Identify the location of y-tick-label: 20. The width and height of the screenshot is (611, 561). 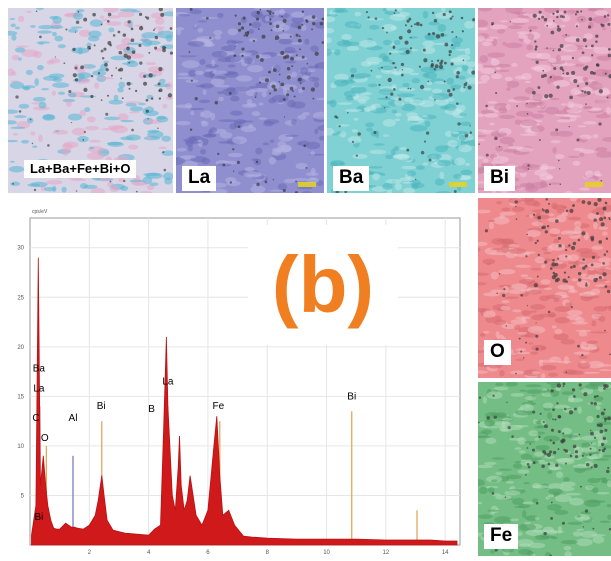
(20, 348).